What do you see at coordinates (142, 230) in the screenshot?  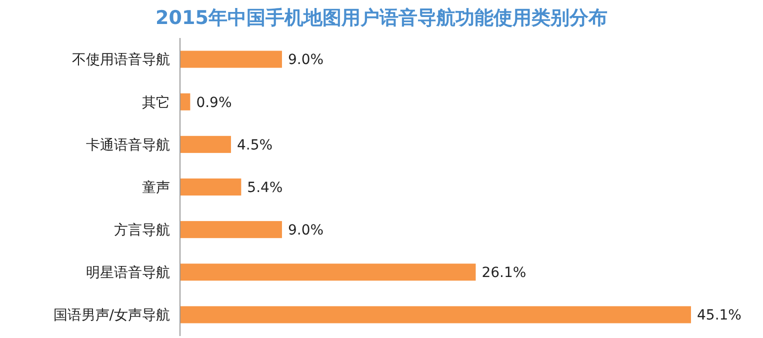 I see `y-tick-label: 方言导航` at bounding box center [142, 230].